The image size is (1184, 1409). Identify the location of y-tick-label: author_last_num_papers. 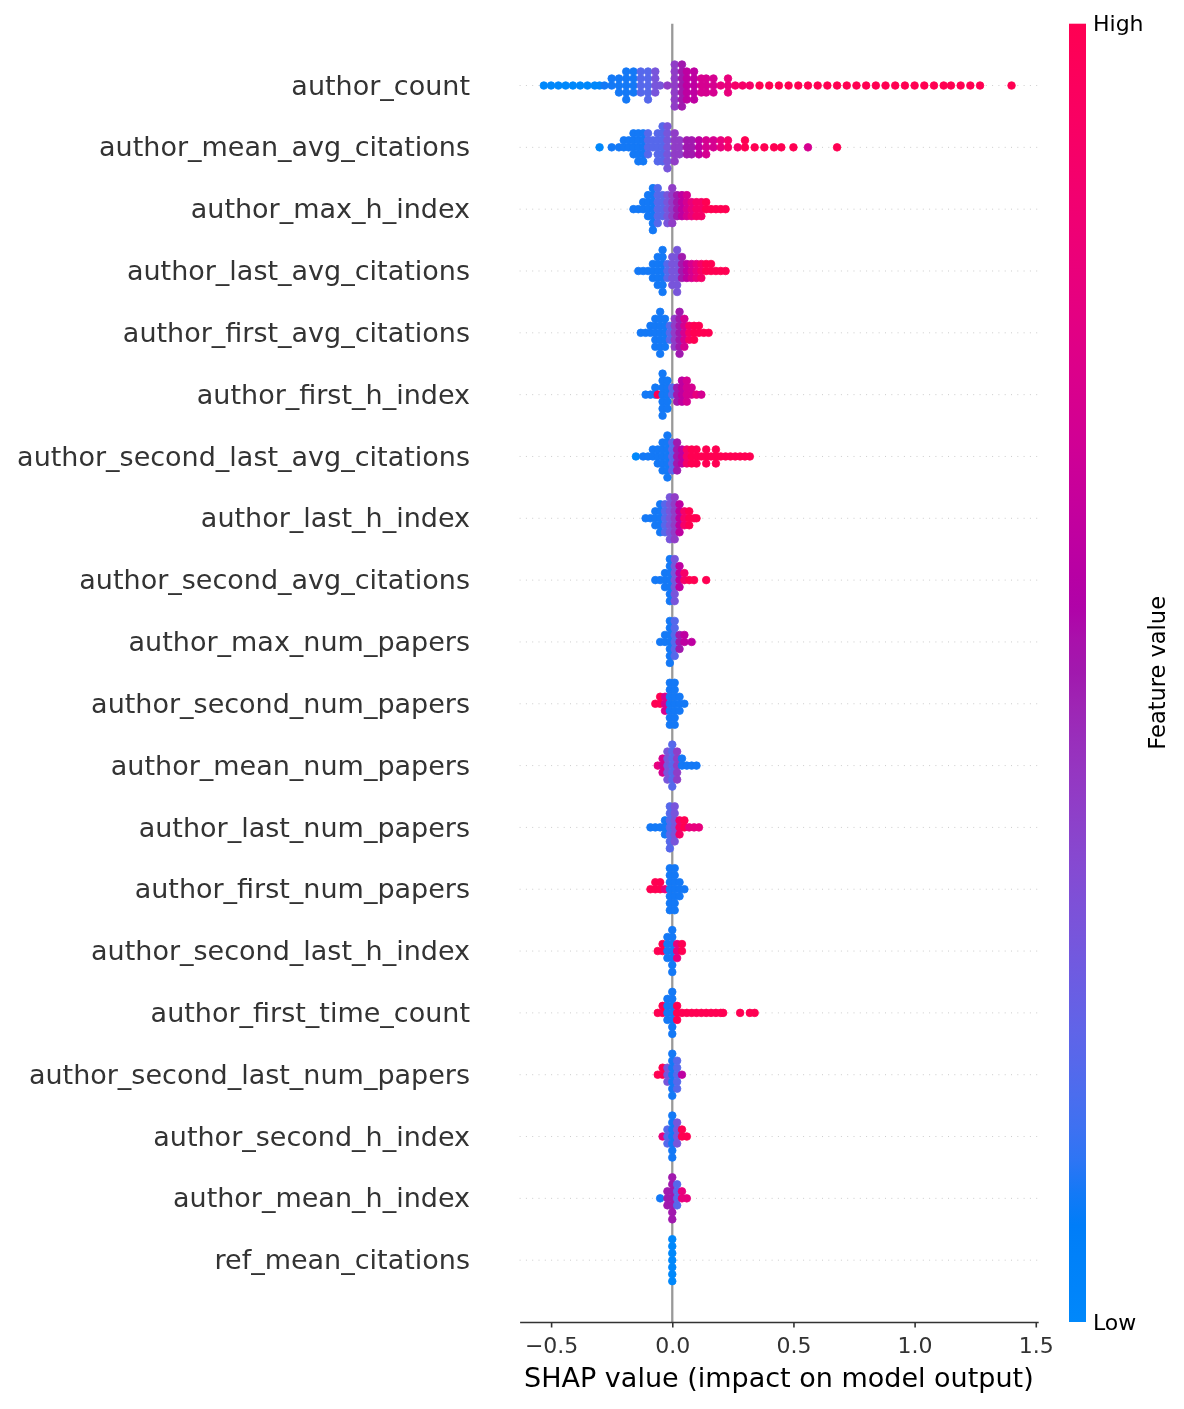
(304, 827).